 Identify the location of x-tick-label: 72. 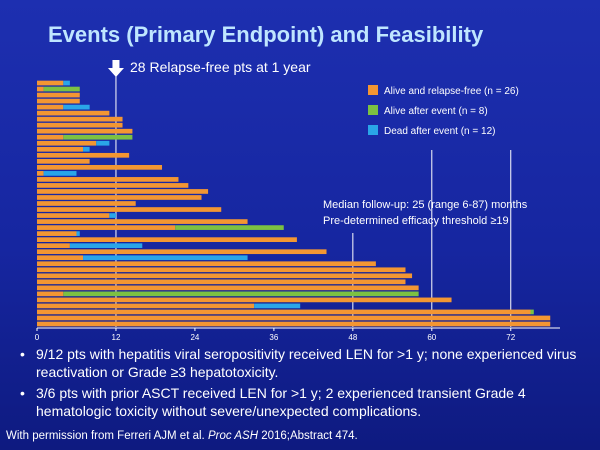
(510, 337).